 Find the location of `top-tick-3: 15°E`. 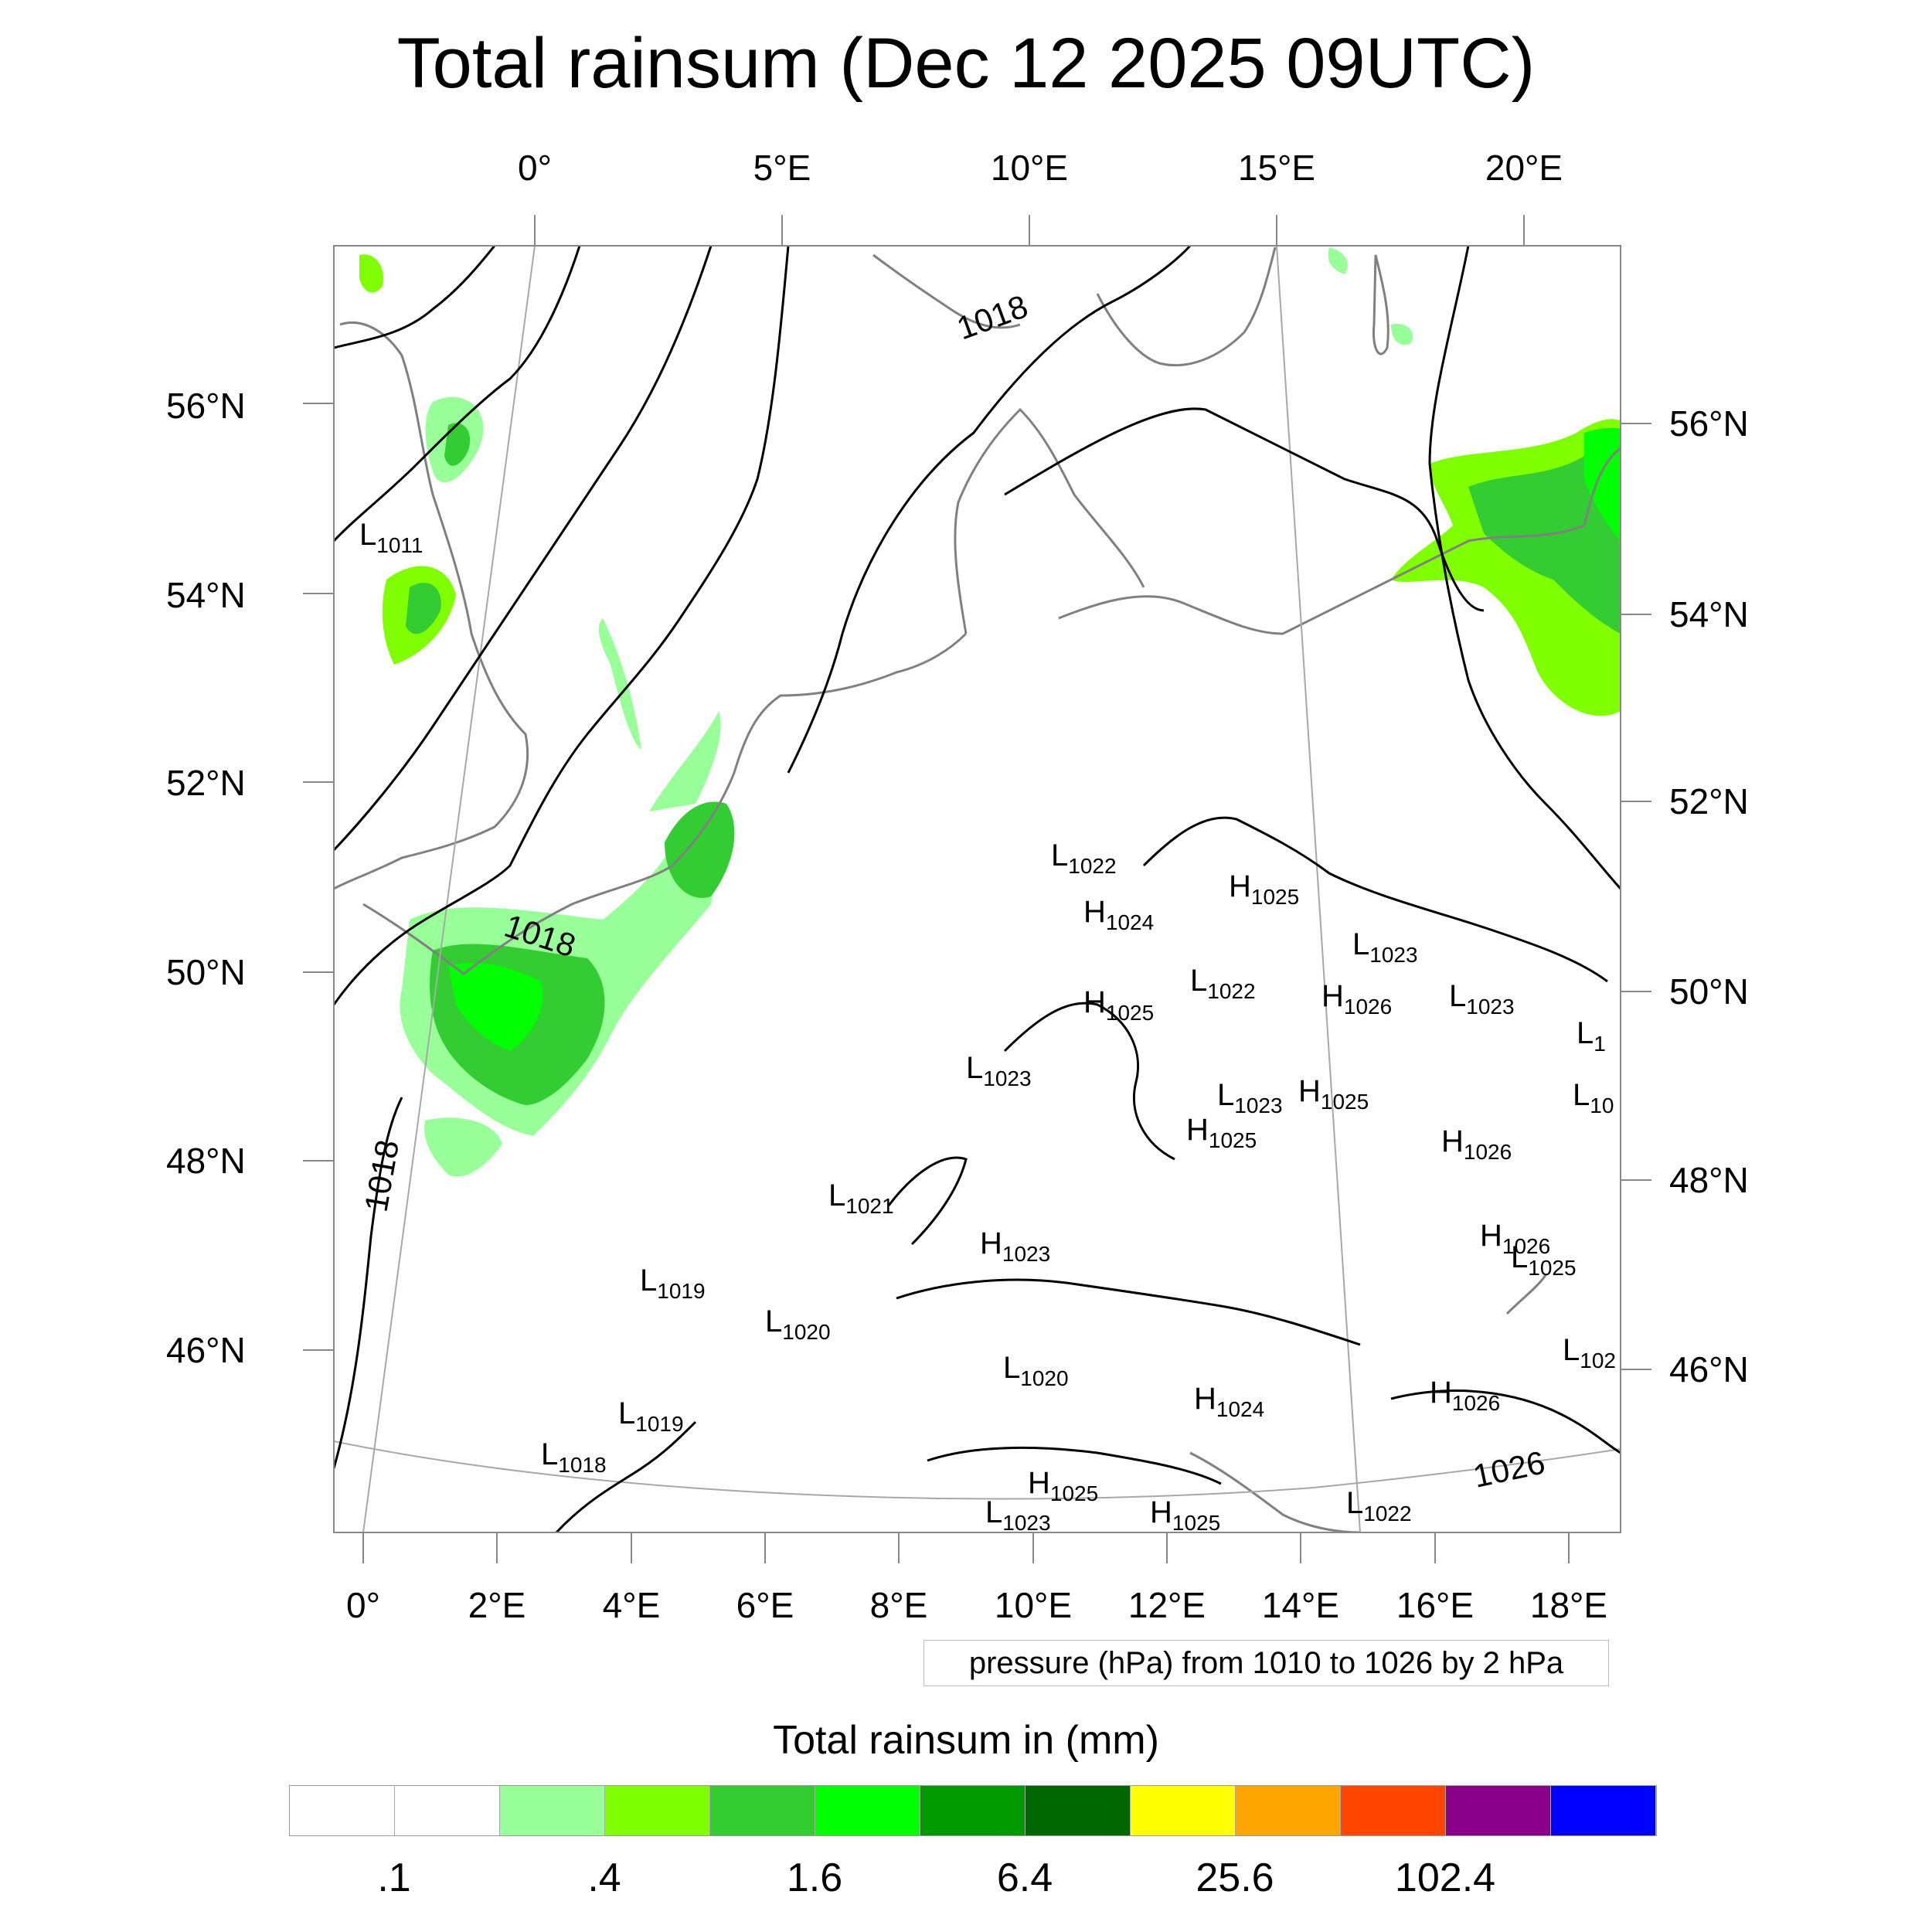

top-tick-3: 15°E is located at coordinates (1276, 168).